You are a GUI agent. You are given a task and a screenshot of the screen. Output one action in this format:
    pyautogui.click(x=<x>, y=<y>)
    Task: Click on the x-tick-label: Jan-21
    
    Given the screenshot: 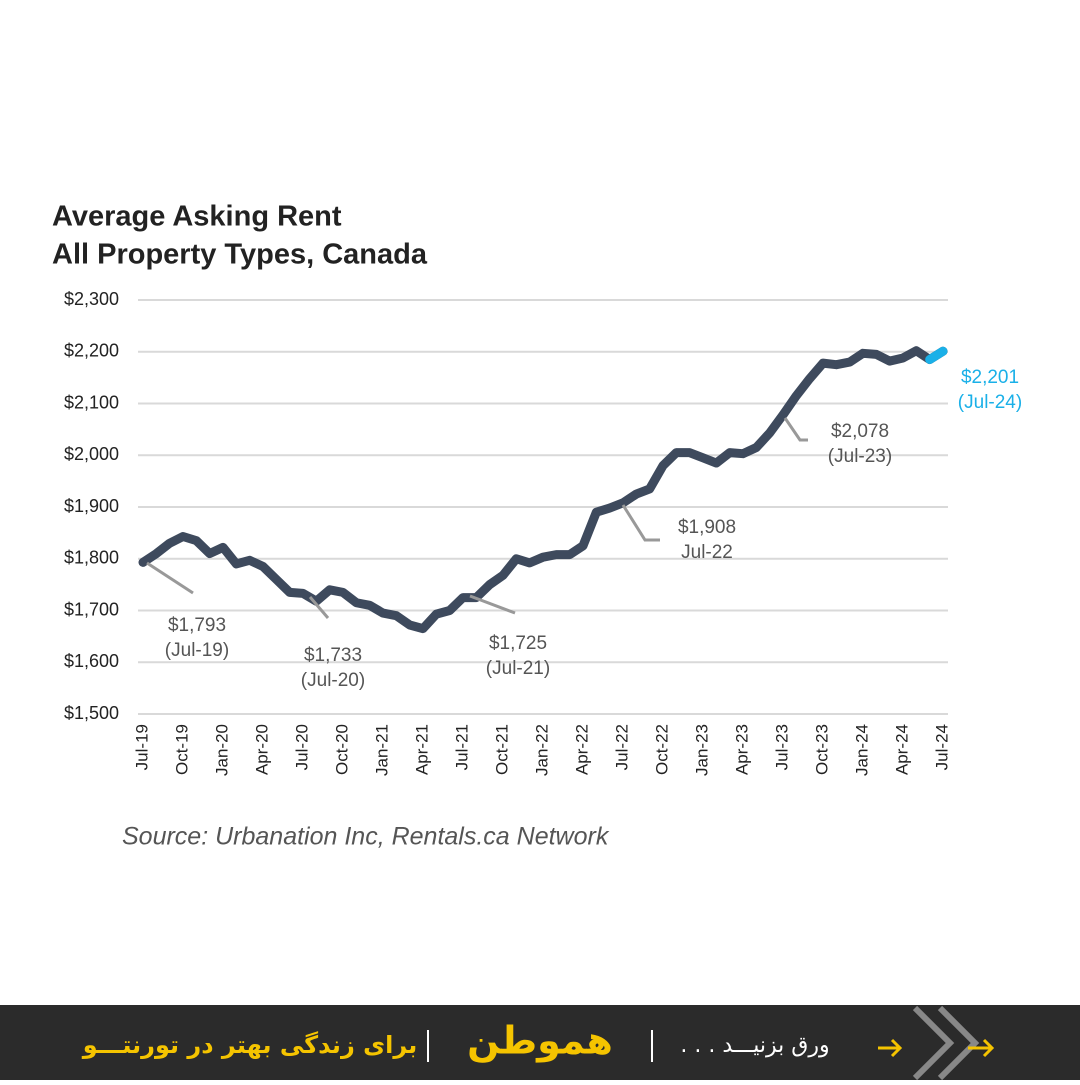 What is the action you would take?
    pyautogui.click(x=381, y=750)
    